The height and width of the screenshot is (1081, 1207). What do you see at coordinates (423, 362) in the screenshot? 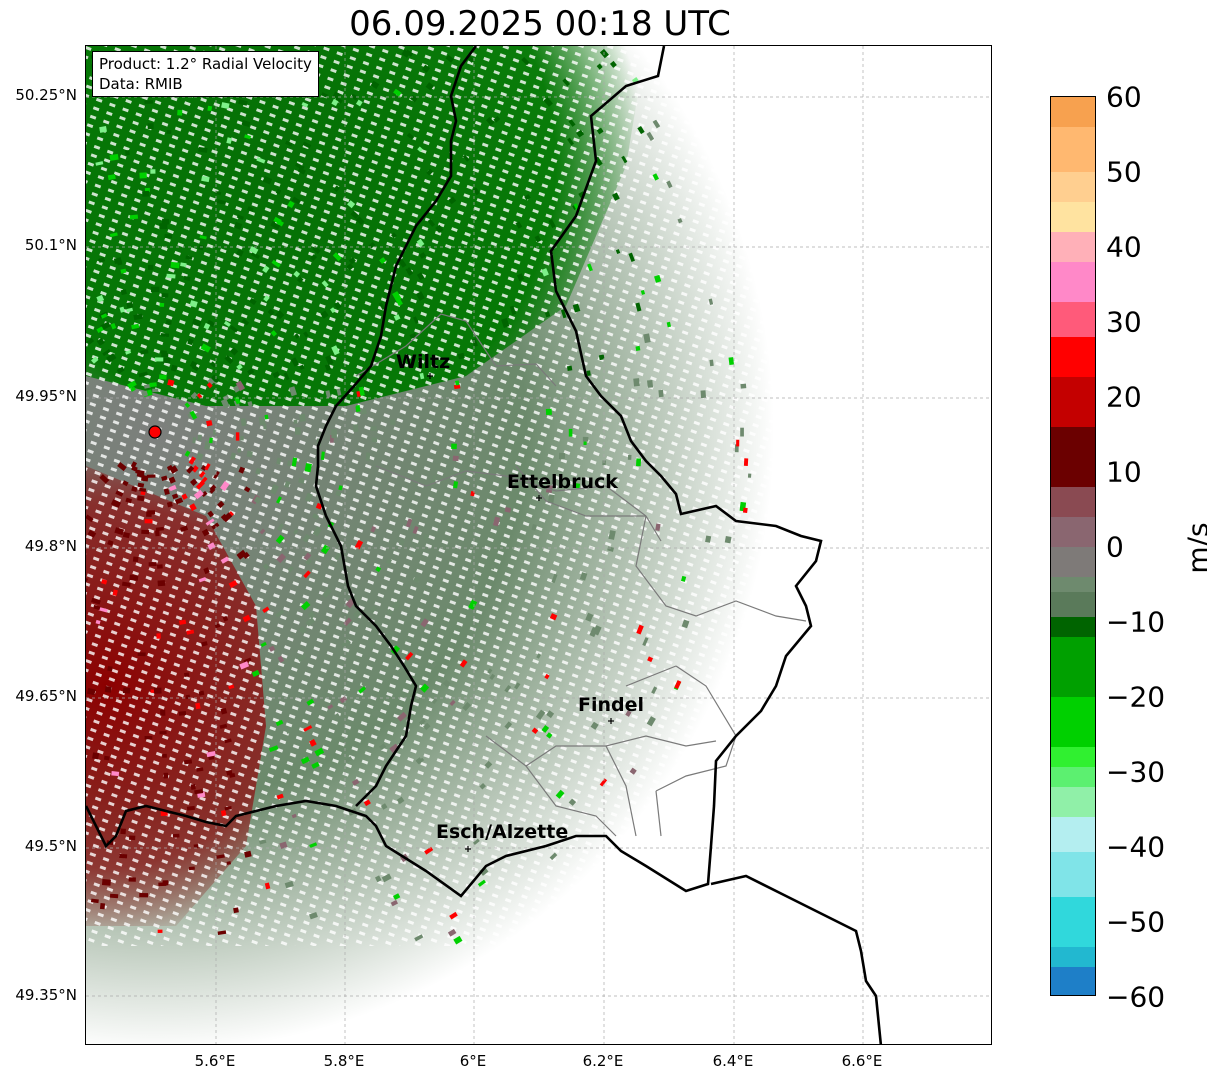
I see `city-label-wiltz: Wiltz` at bounding box center [423, 362].